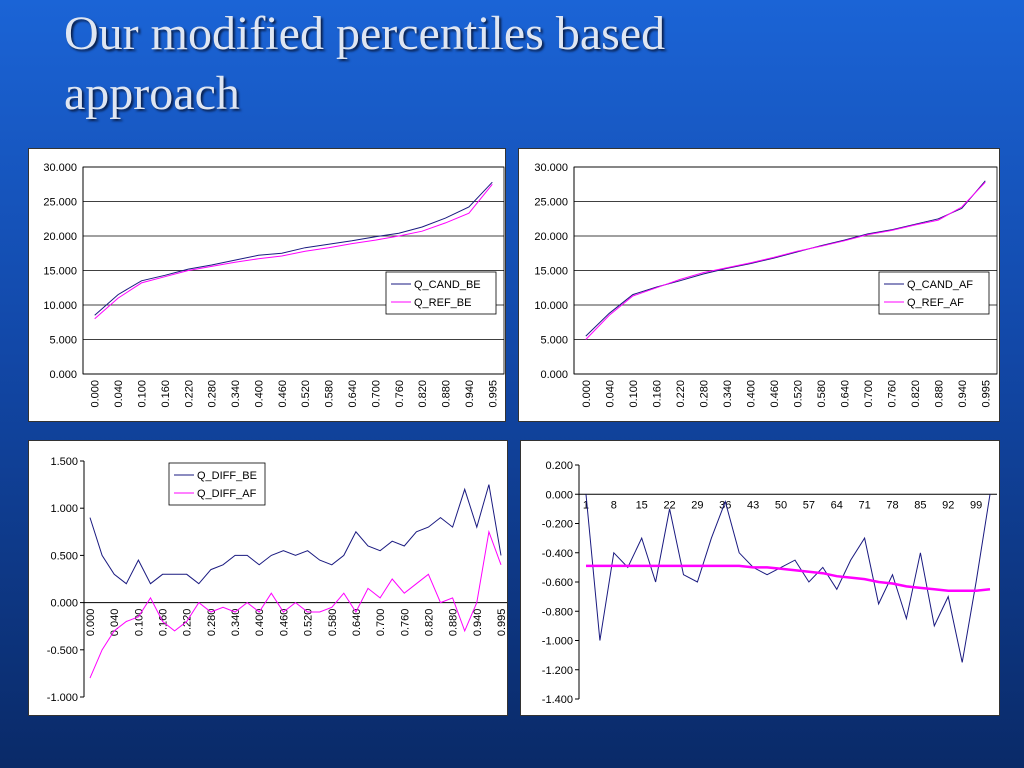  Describe the element at coordinates (809, 505) in the screenshot. I see `x-tick-label: 57` at that location.